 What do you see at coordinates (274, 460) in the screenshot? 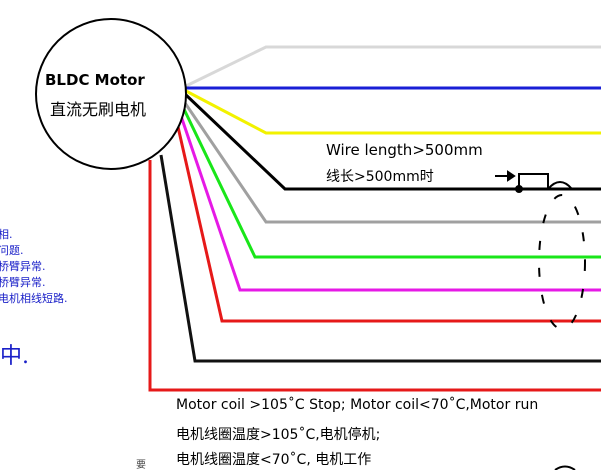
I see `footer-line-cn-2: 电机线圈温度<70˚C, 电机工作` at bounding box center [274, 460].